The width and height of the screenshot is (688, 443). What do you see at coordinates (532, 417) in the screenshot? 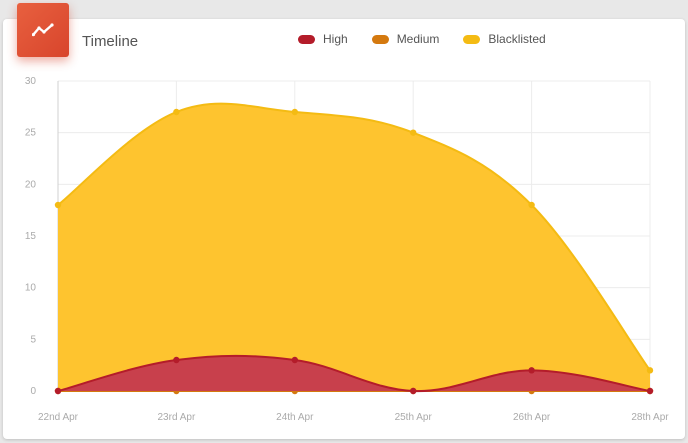
I see `x-tick-label: 26th Apr` at bounding box center [532, 417].